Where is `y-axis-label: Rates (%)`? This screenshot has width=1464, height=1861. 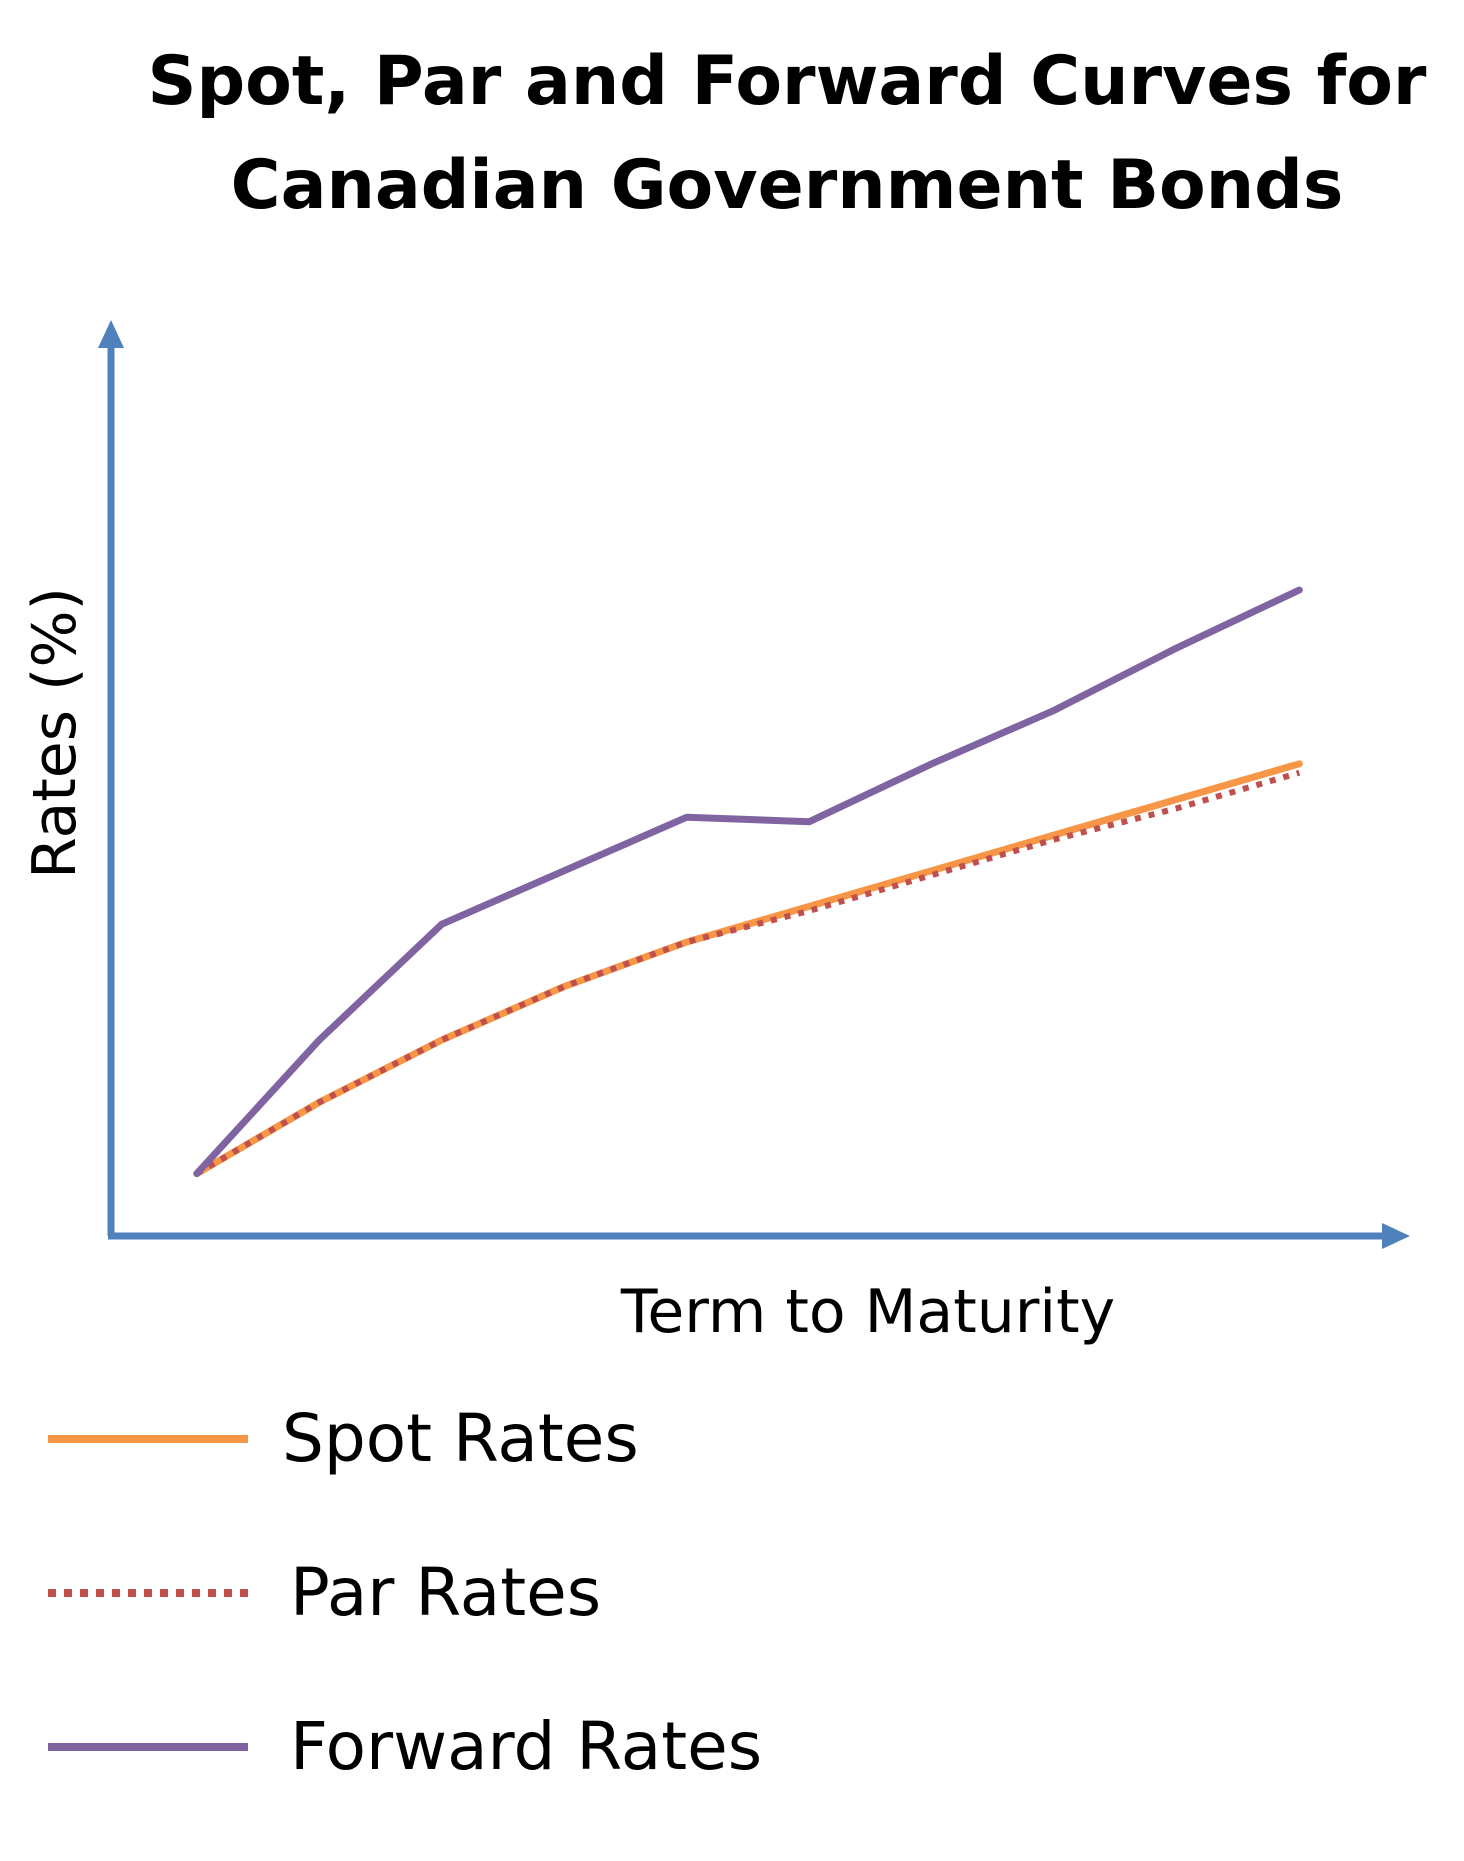
y-axis-label: Rates (%) is located at coordinates (55, 733).